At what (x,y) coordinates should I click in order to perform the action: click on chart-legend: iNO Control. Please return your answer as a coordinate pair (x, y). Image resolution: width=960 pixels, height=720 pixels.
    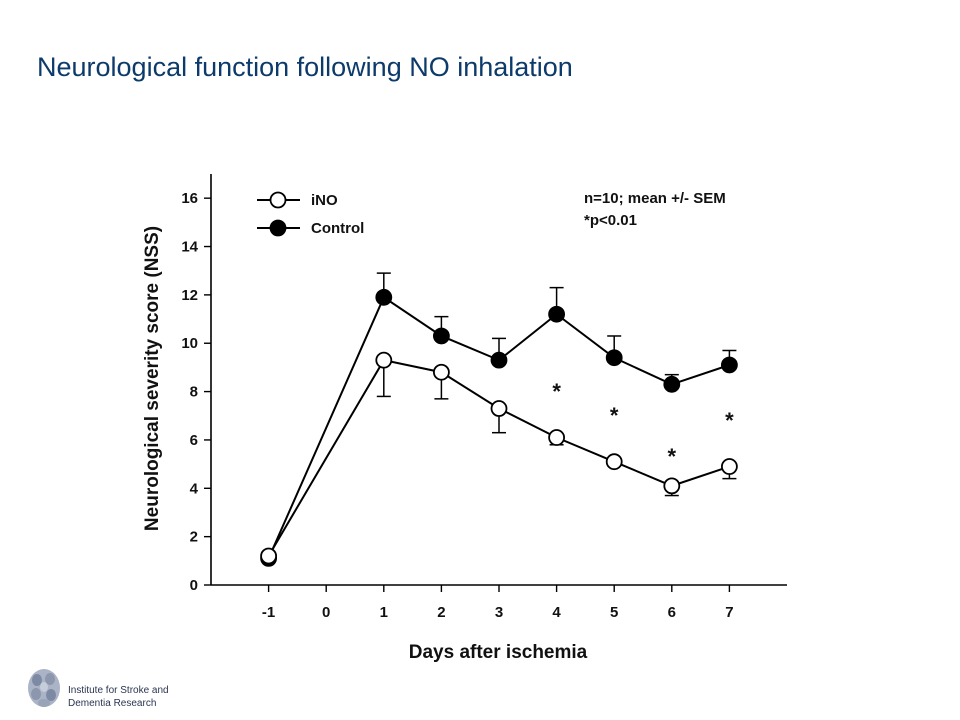
    Looking at the image, I should click on (310, 214).